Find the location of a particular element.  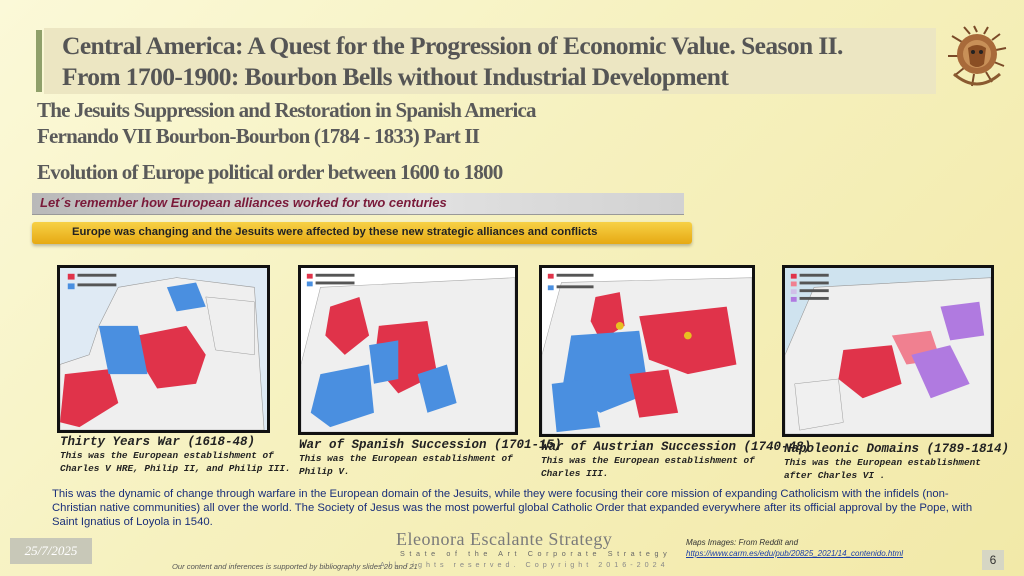

title-background is located at coordinates (490, 61).